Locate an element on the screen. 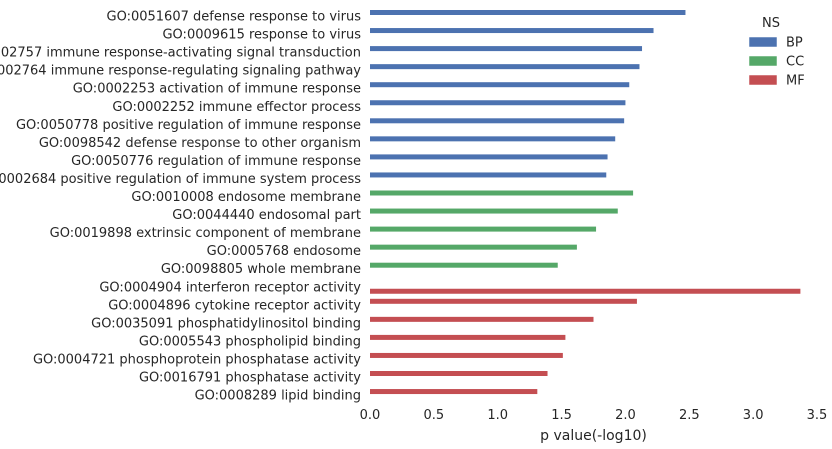 This screenshot has width=832, height=449. x-tick-label: 2.5 is located at coordinates (689, 415).